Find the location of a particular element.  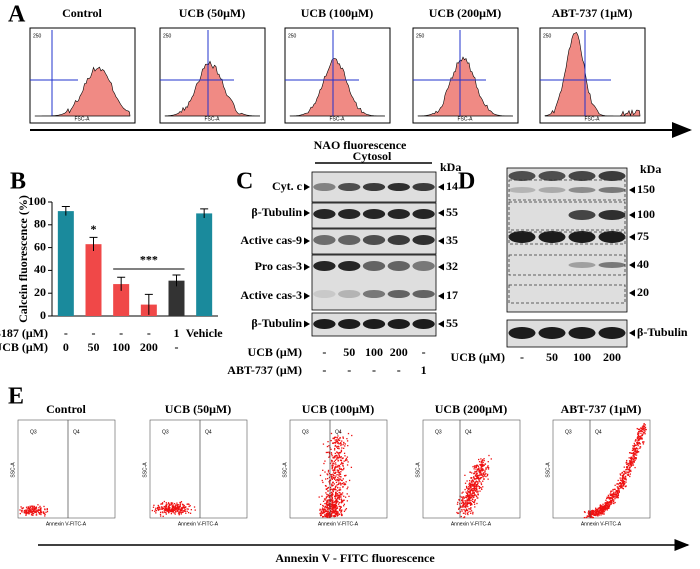

condition-label: ABT-737 (μM) is located at coordinates (264, 370).